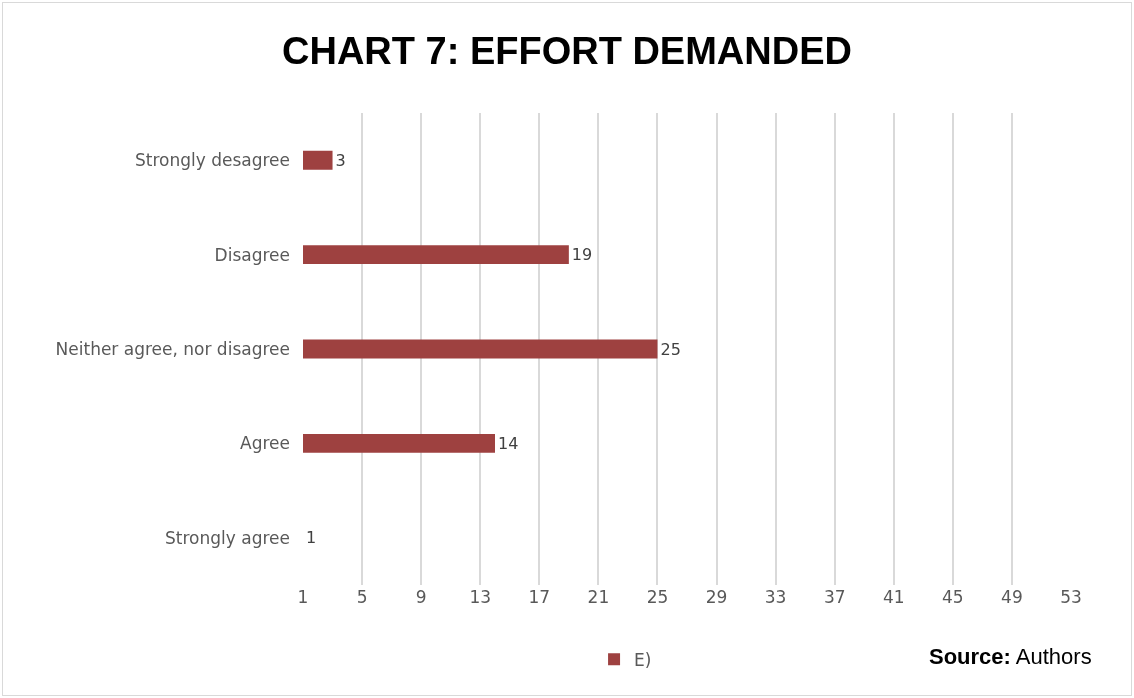 Image resolution: width=1134 pixels, height=698 pixels. I want to click on y-tick-label: Agree, so click(265, 443).